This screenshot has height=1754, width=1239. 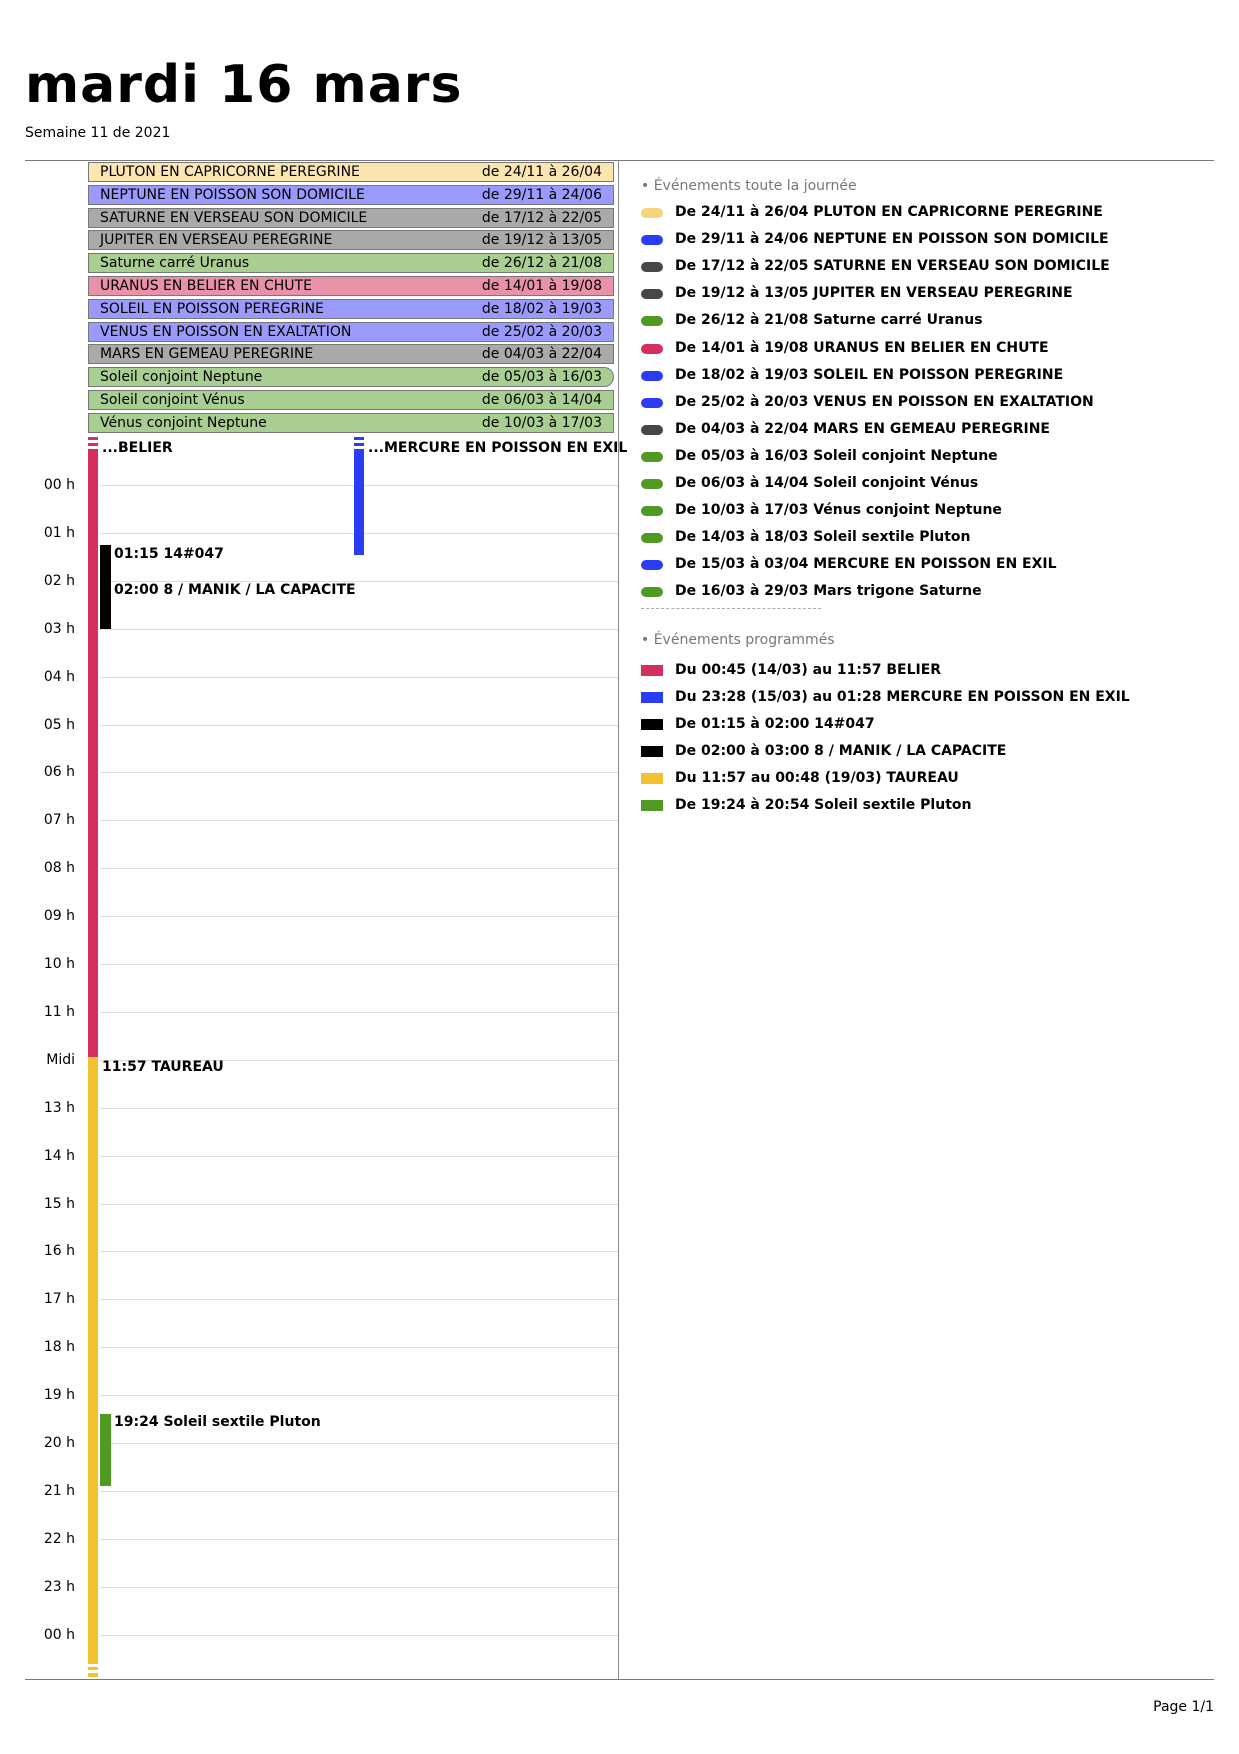 I want to click on banner-dates: de 05/03 à 16/03, so click(x=541, y=377).